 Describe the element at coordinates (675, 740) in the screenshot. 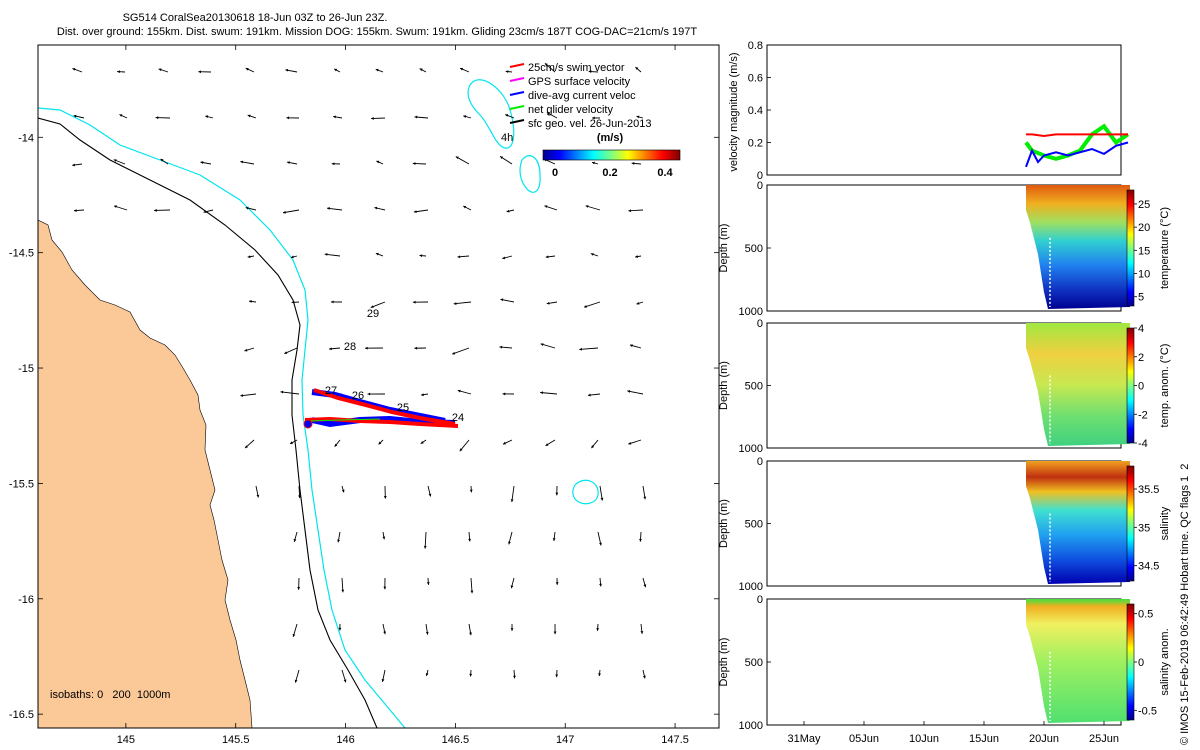

I see `map-x-tick-label: 147.5` at that location.